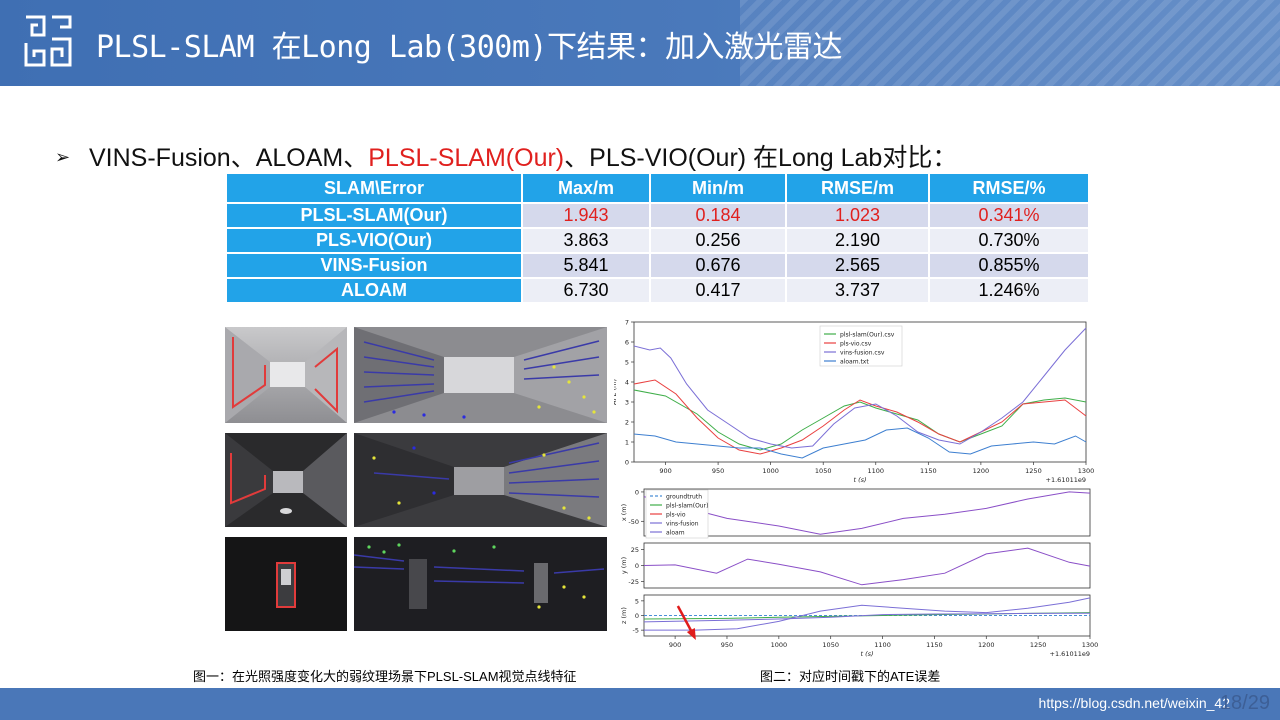 The image size is (1280, 720). I want to click on y-tick-label: 7, so click(627, 323).